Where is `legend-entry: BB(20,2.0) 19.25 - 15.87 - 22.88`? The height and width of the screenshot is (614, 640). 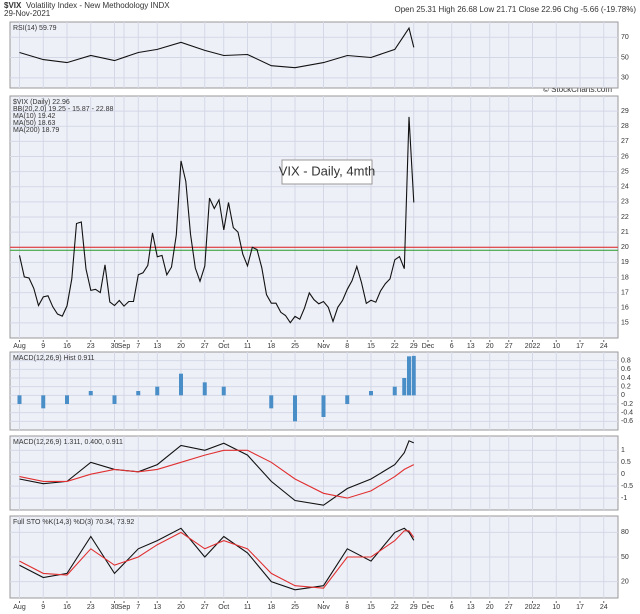 legend-entry: BB(20,2.0) 19.25 - 15.87 - 22.88 is located at coordinates (63, 109).